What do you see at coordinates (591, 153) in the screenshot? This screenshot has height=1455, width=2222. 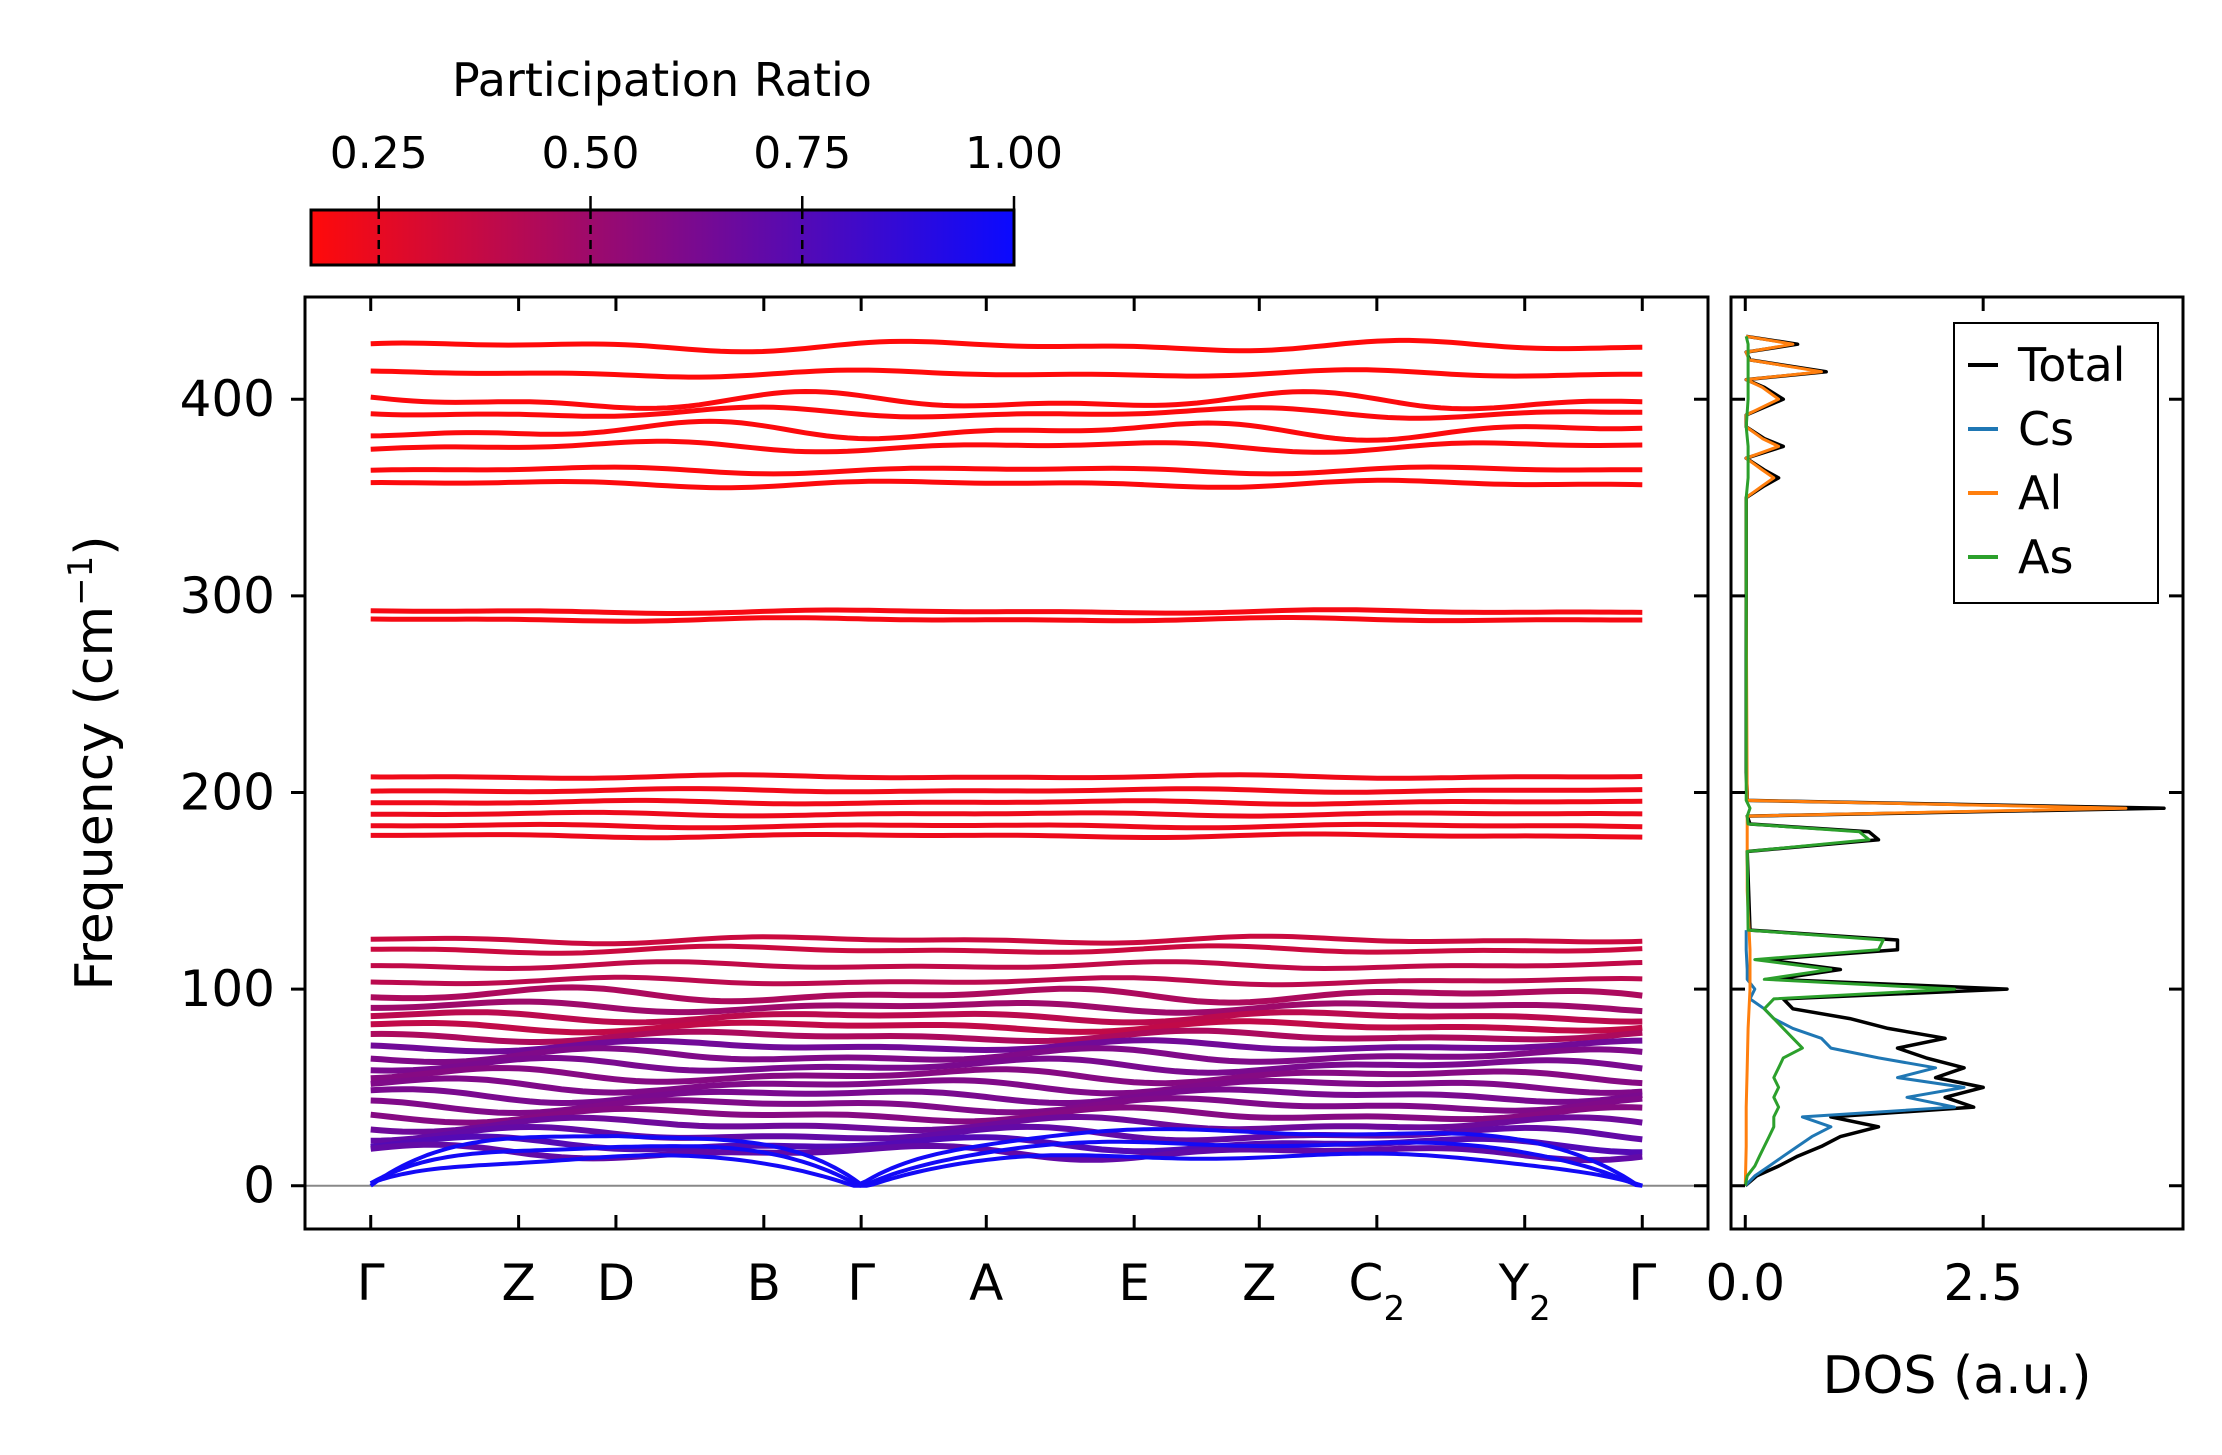 I see `colorbar-tick-label: 0.50` at bounding box center [591, 153].